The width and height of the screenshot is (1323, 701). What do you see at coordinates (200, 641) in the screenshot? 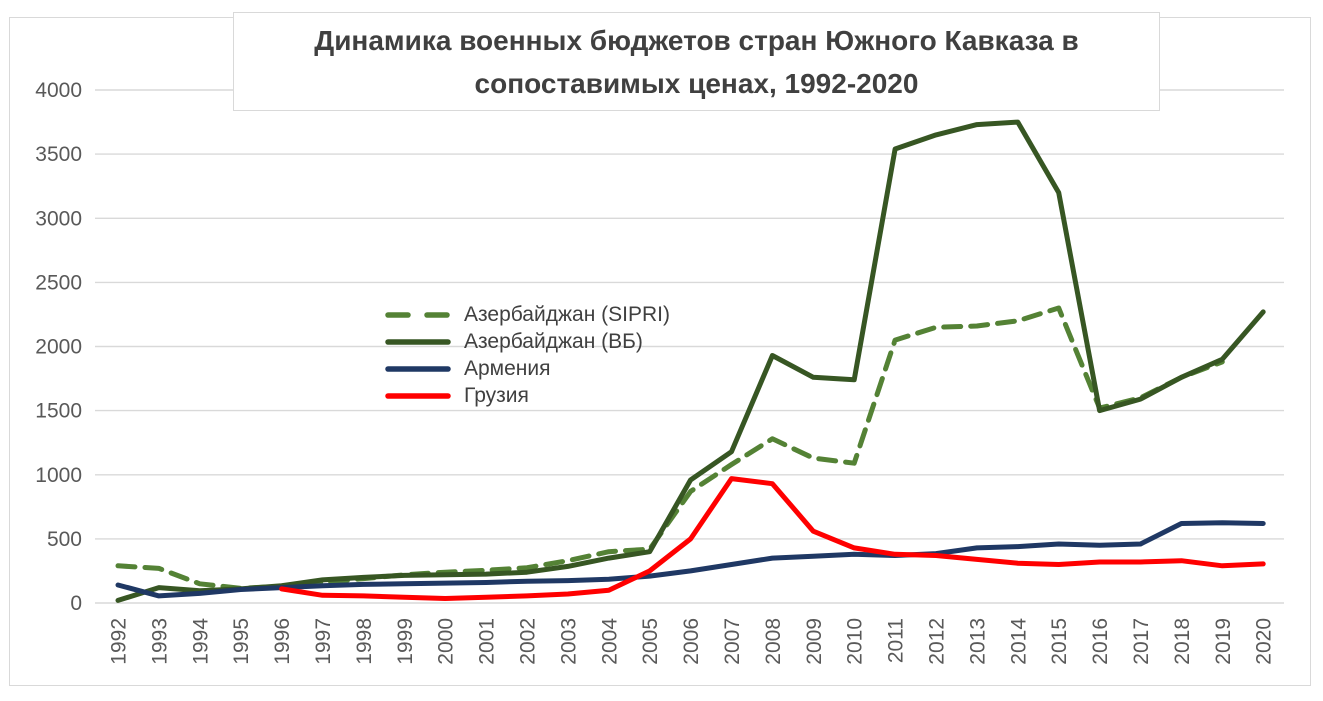
I see `x-axis-tick-label: 1994` at bounding box center [200, 641].